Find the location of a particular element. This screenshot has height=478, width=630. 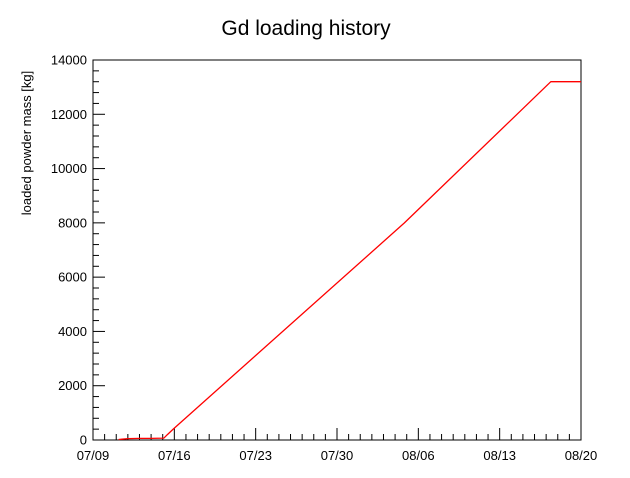

x-tick-label: 07/16 is located at coordinates (174, 455).